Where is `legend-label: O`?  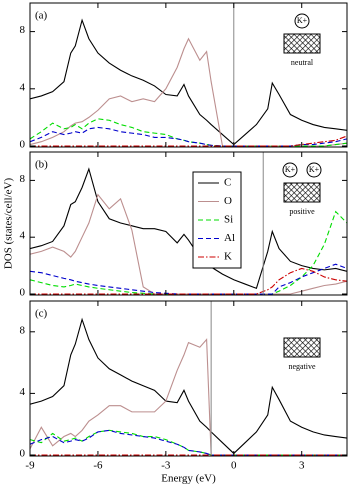 legend-label: O is located at coordinates (228, 201).